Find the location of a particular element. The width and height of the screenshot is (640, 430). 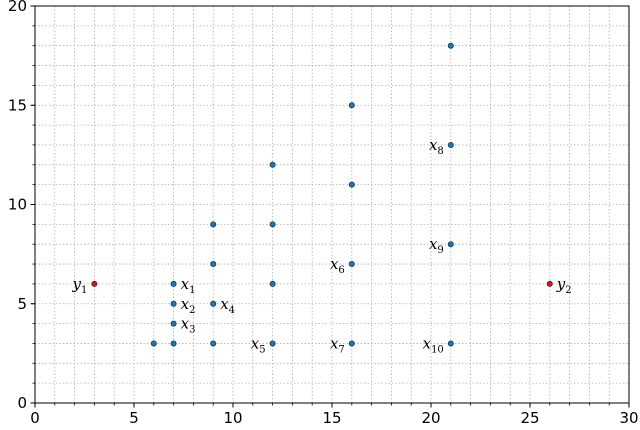

point-x8 is located at coordinates (450, 144).